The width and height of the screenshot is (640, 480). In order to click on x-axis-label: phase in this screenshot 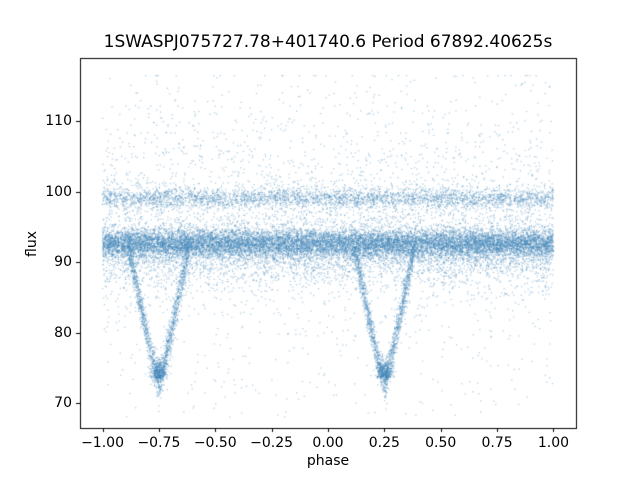, I will do `click(328, 461)`.